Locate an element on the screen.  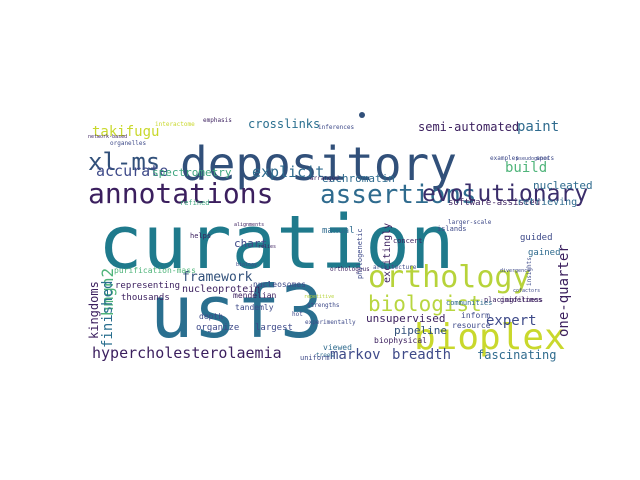
word-emphasis: emphasis is located at coordinates (217, 120).